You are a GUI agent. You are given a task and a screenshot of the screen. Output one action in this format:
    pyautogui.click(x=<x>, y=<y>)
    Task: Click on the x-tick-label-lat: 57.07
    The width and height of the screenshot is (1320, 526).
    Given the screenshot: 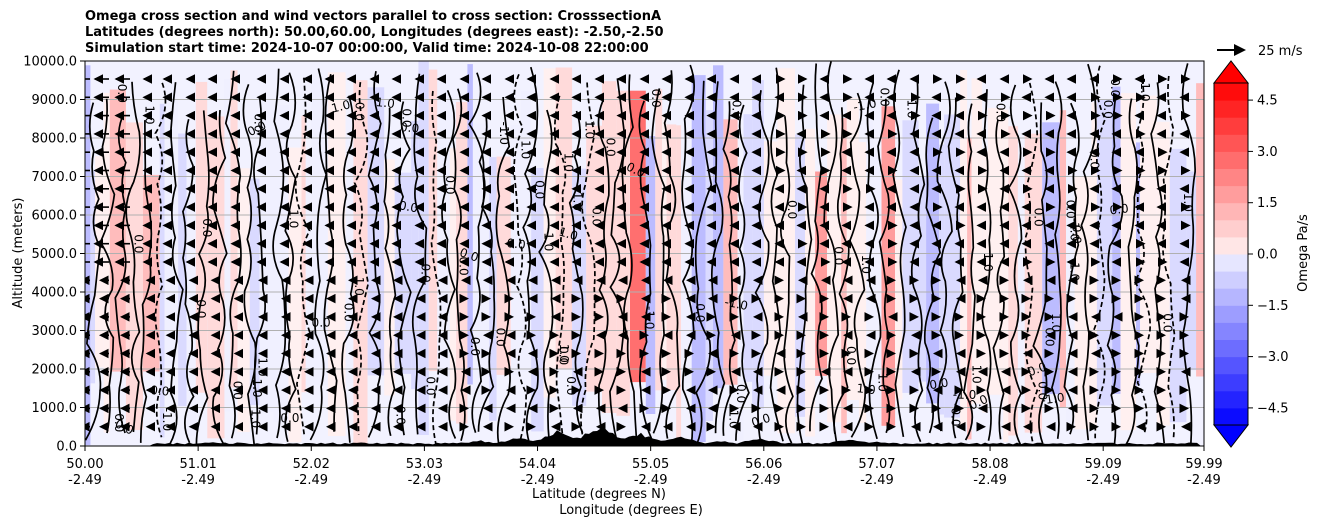 What is the action you would take?
    pyautogui.click(x=876, y=464)
    